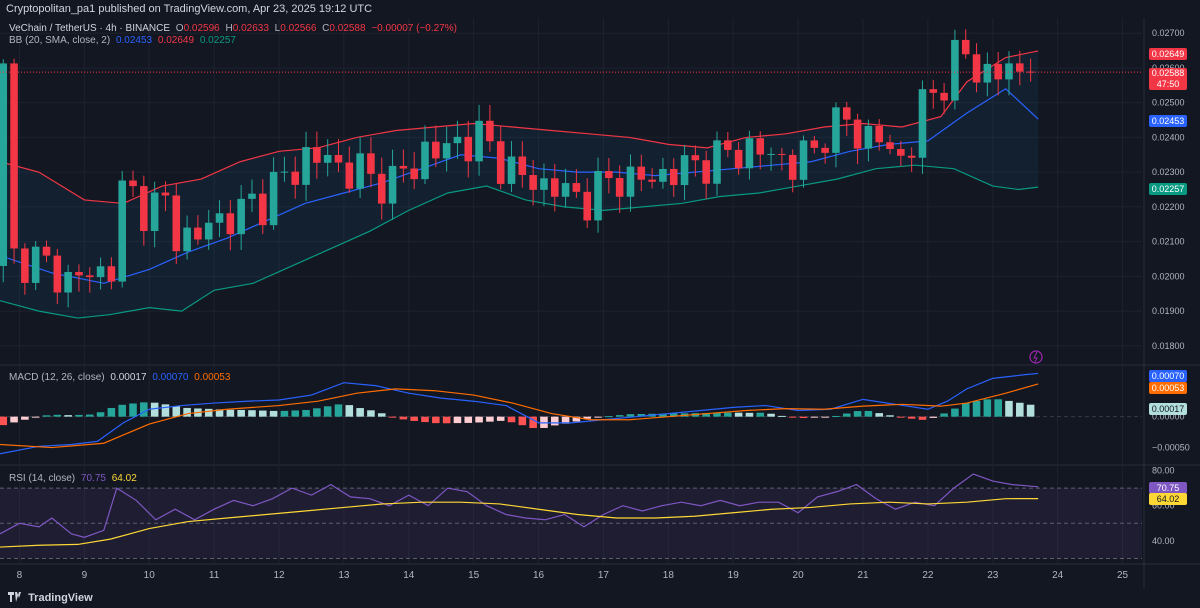  What do you see at coordinates (20, 575) in the screenshot?
I see `x-tick-label: 8` at bounding box center [20, 575].